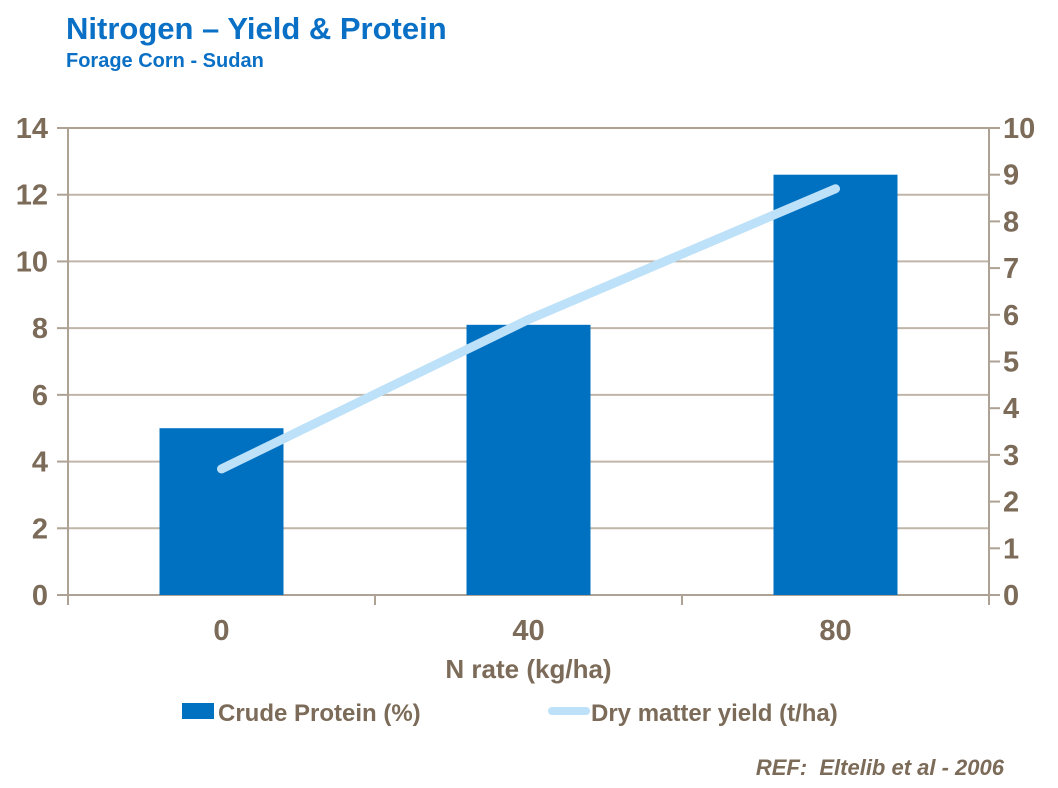  I want to click on left-axis-tick-label: 14, so click(32, 129).